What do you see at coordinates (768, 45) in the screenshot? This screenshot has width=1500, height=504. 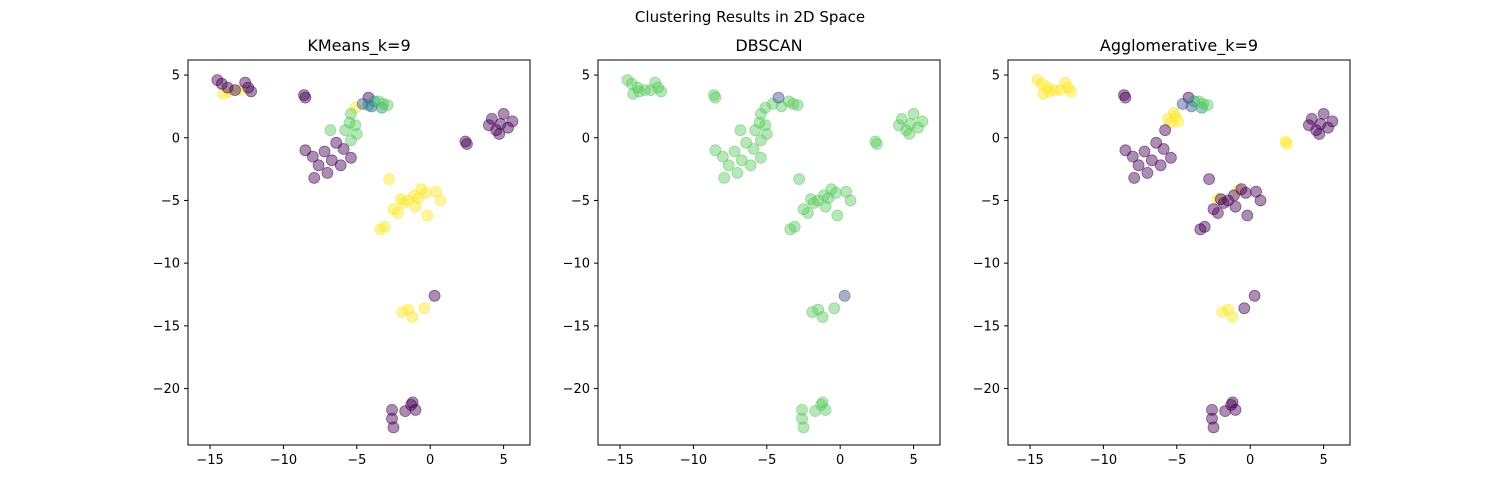 I see `subplot-title: DBSCAN` at bounding box center [768, 45].